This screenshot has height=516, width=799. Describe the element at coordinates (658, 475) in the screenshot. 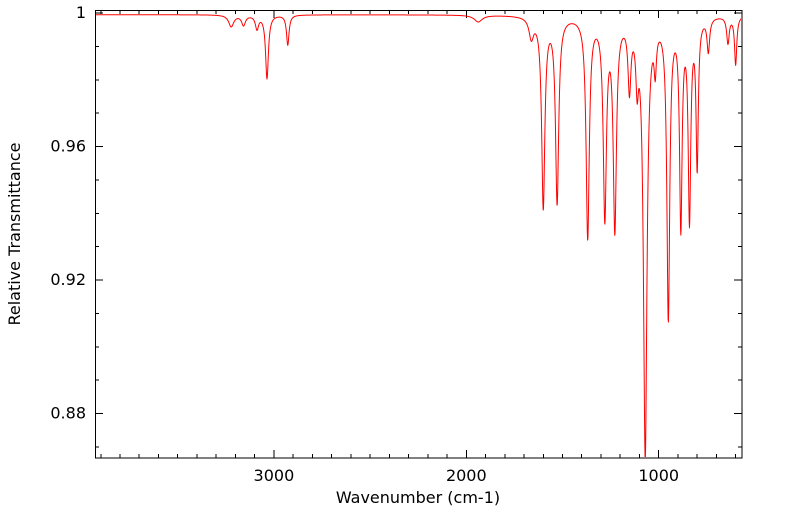

I see `x-tick-label: 1000` at that location.